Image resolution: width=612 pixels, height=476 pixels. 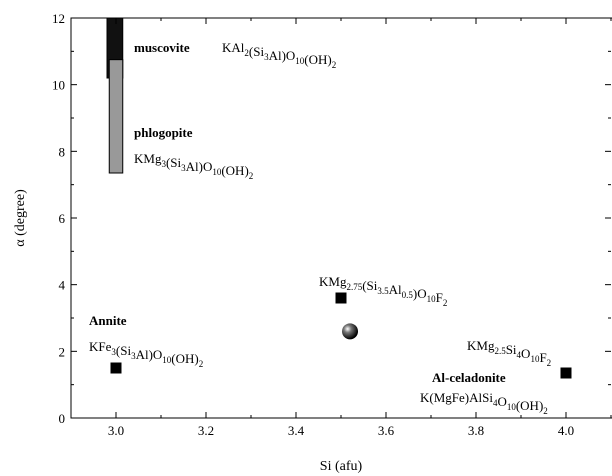 What do you see at coordinates (233, 47) in the screenshot?
I see `formula-text: KAl` at bounding box center [233, 47].